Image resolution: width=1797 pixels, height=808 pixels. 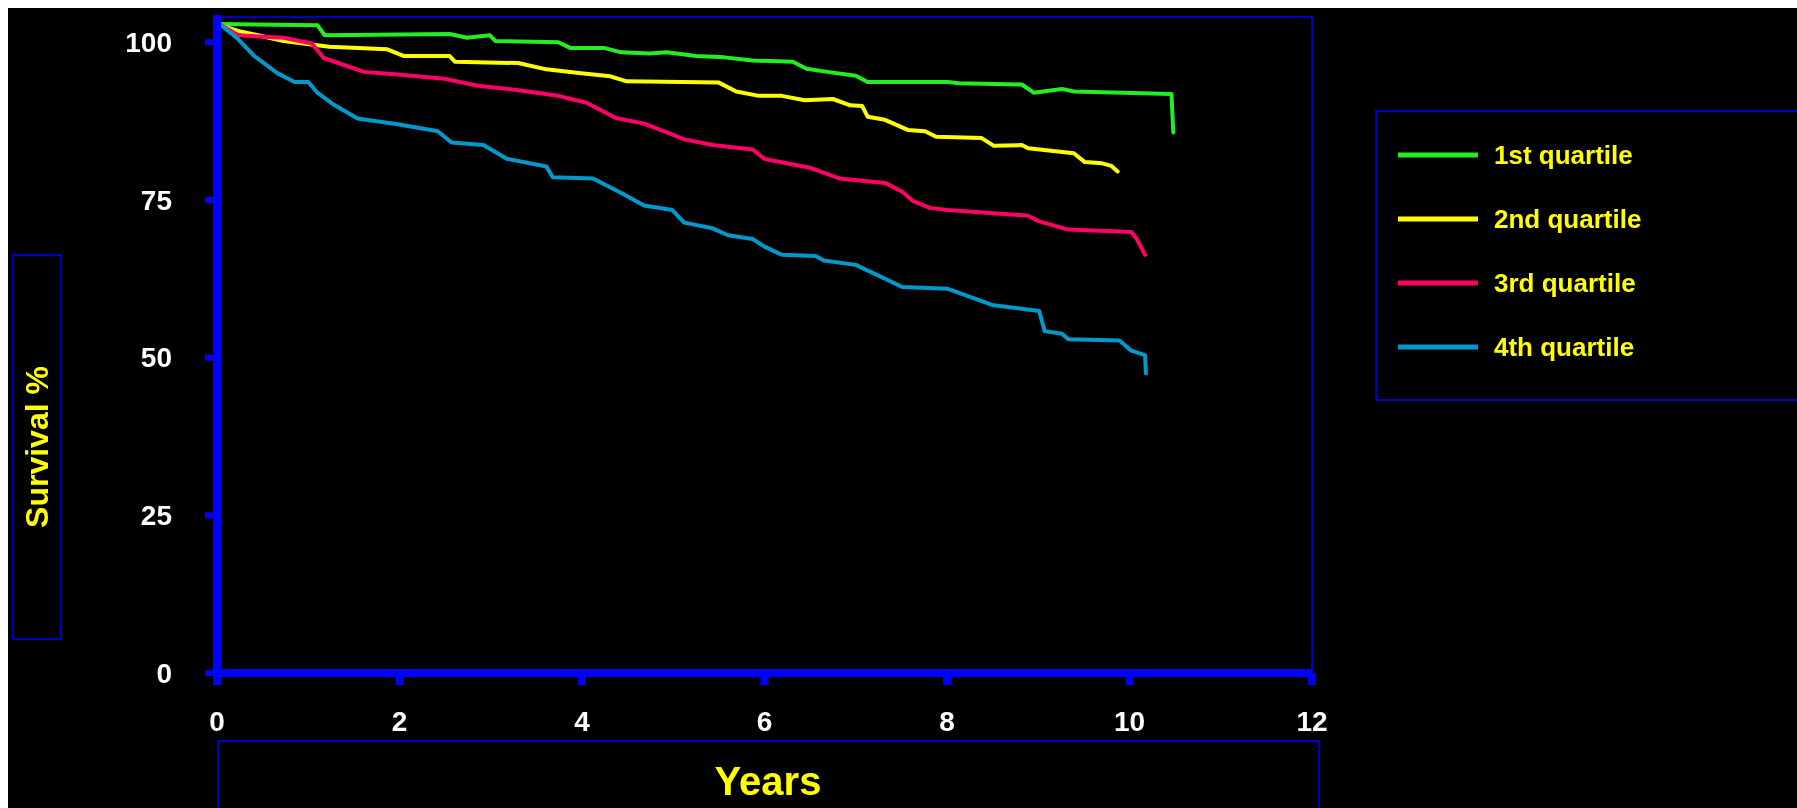 What do you see at coordinates (947, 721) in the screenshot?
I see `x-tick-label: 8` at bounding box center [947, 721].